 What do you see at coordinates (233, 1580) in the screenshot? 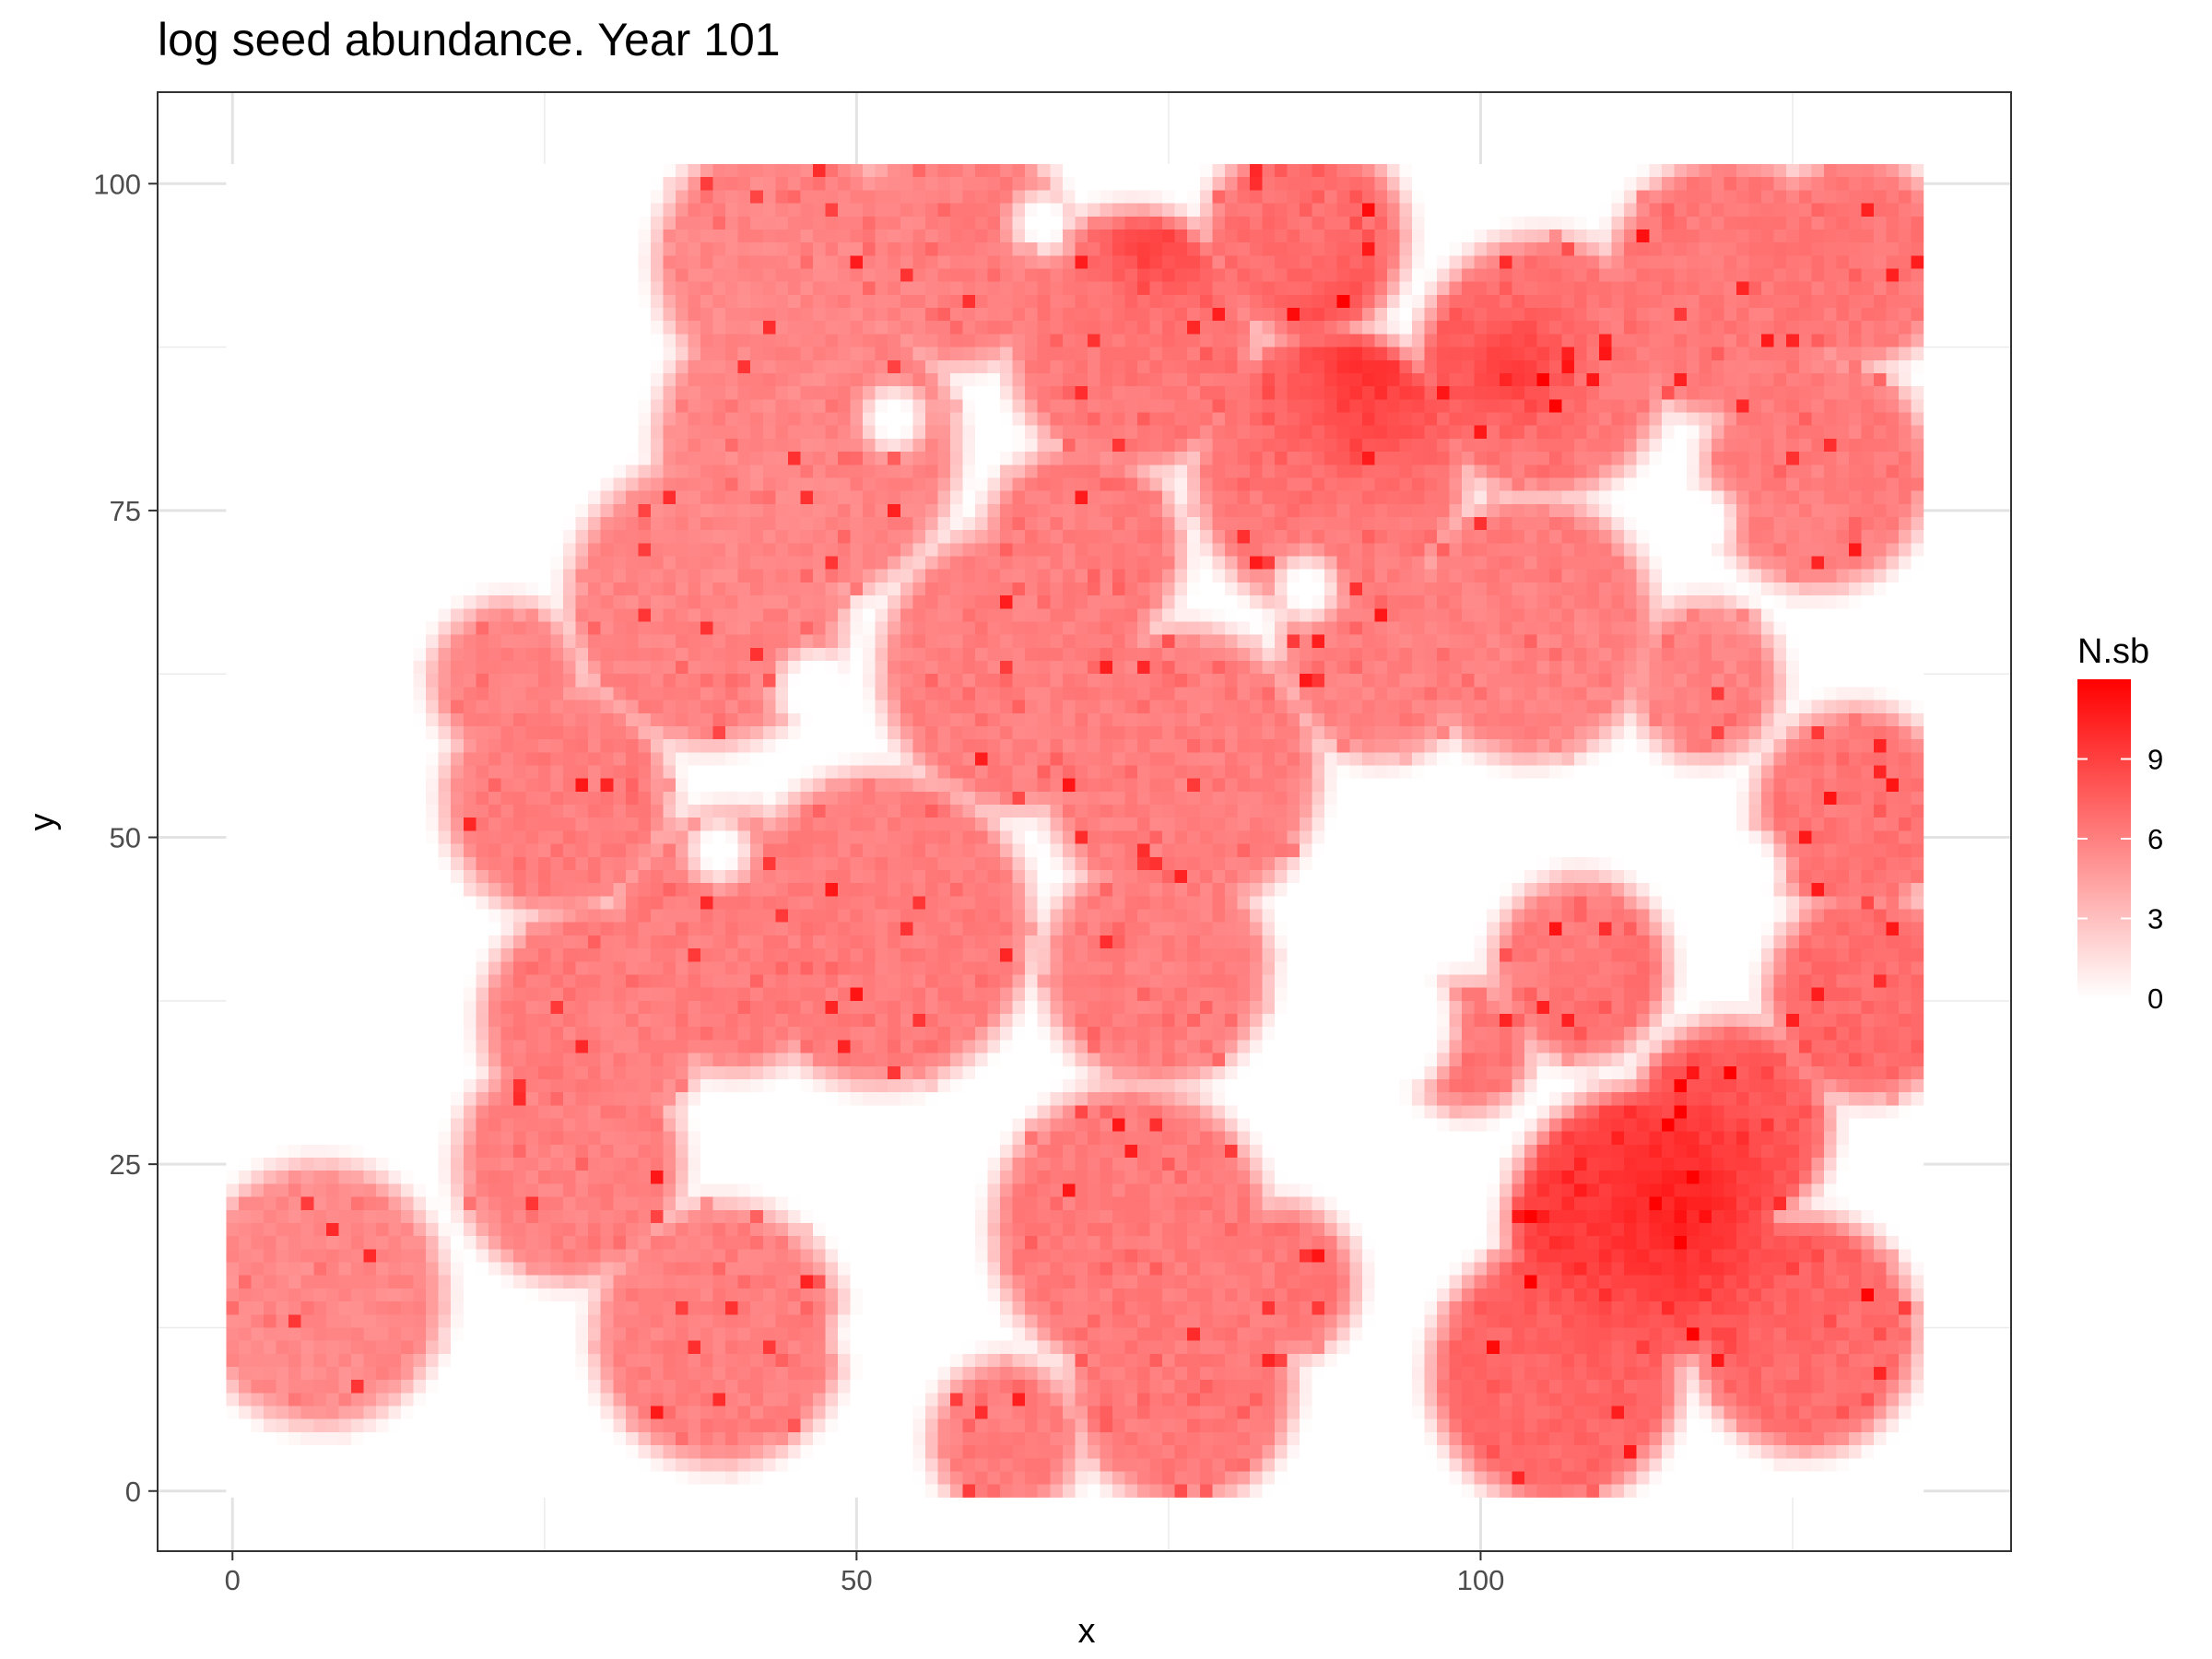
I see `x-tick-label: 0` at bounding box center [233, 1580].